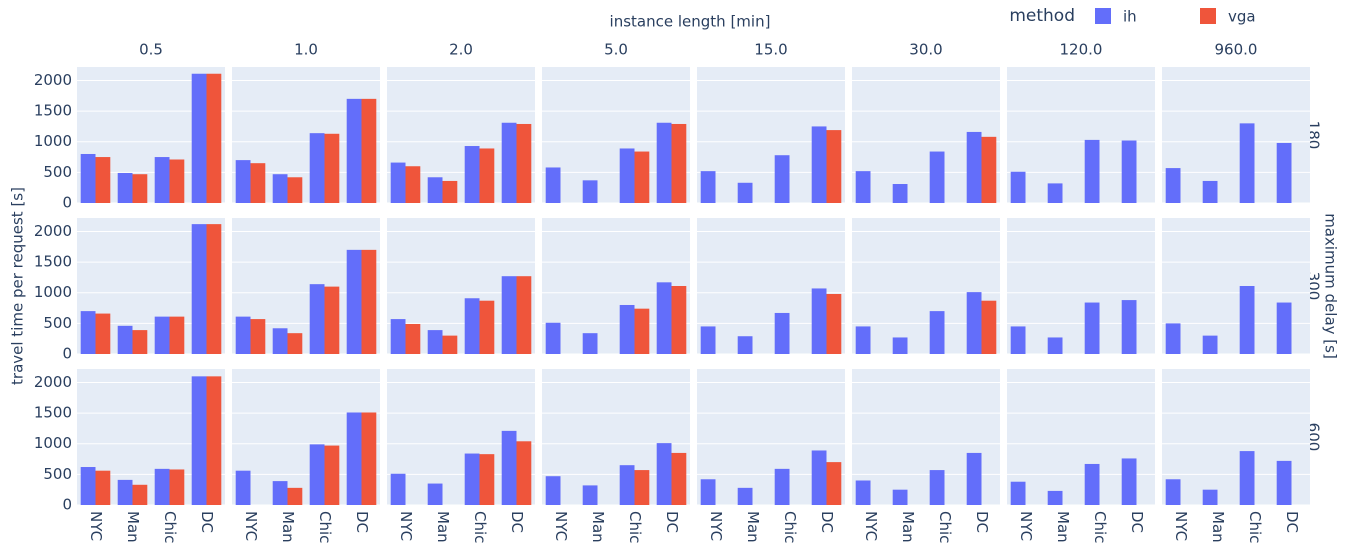 This screenshot has height=559, width=1351. What do you see at coordinates (53, 80) in the screenshot?
I see `y-tick-label: 2000` at bounding box center [53, 80].